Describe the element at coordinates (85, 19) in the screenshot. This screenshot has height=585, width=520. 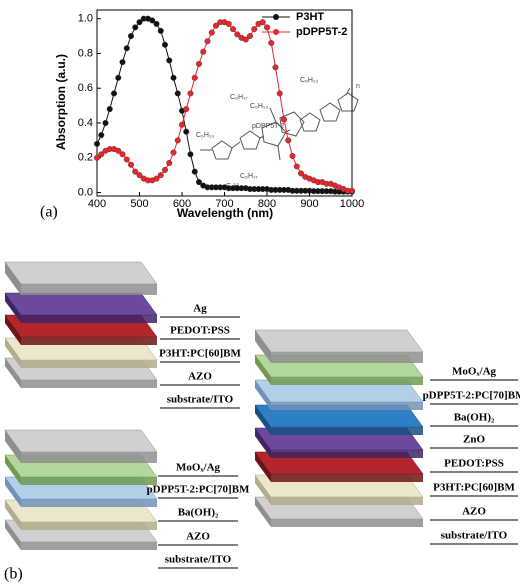
I see `y-tick-label: 1.0` at that location.